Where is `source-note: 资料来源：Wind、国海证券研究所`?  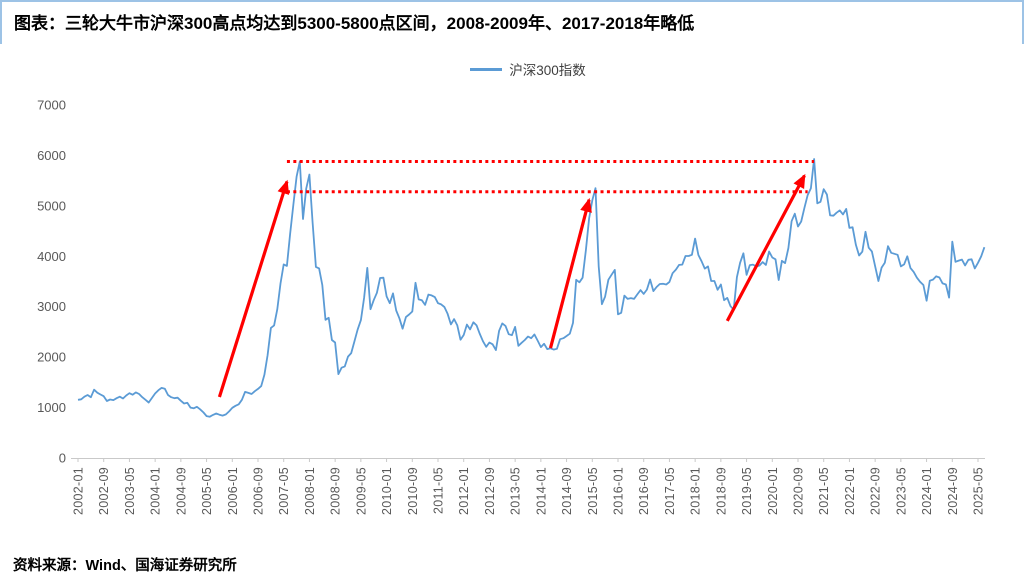 source-note: 资料来源：Wind、国海证券研究所 is located at coordinates (125, 566).